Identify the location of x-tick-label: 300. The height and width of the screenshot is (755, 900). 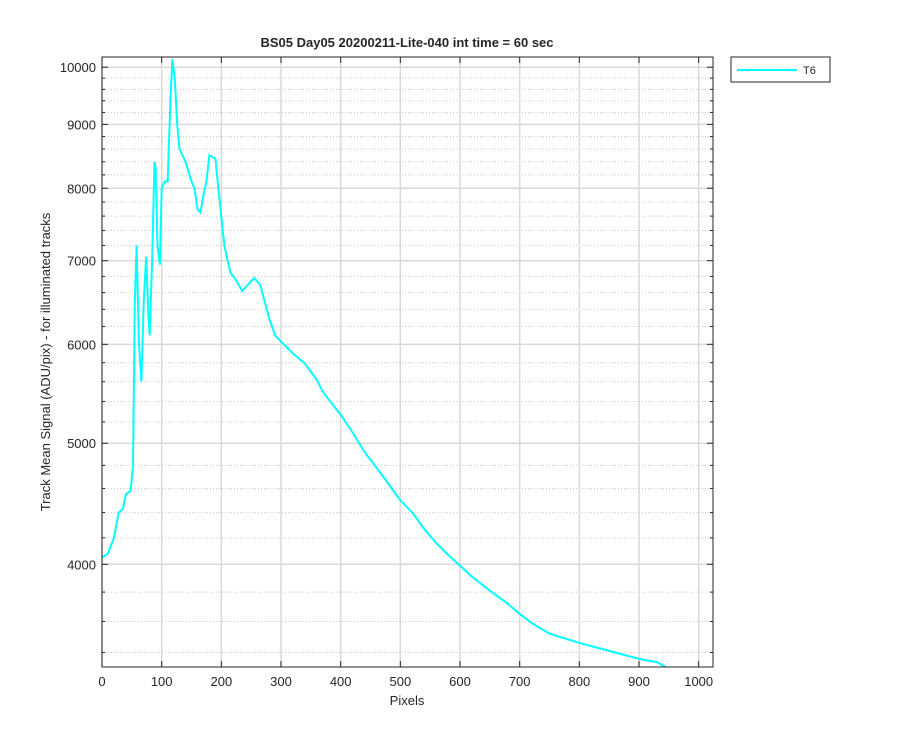
(281, 681).